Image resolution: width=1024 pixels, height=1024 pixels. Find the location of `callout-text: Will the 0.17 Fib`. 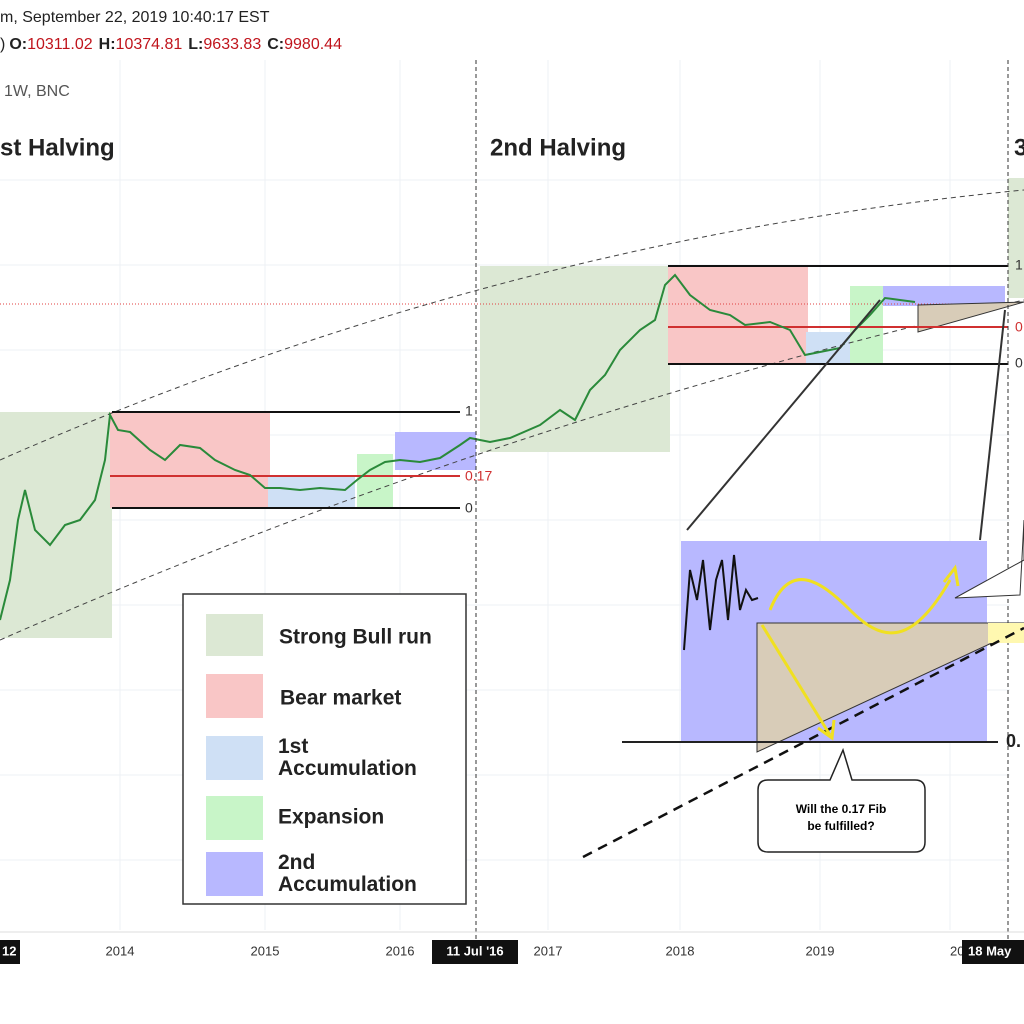

callout-text: Will the 0.17 Fib is located at coordinates (841, 809).